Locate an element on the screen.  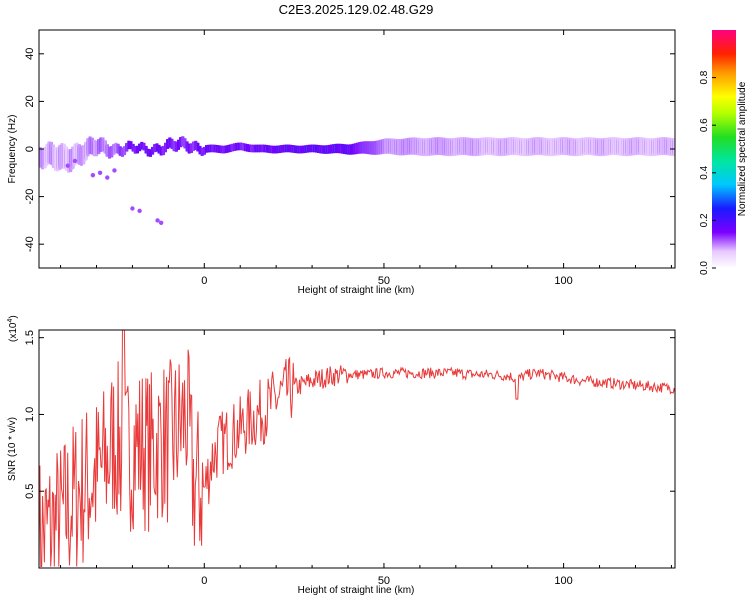
spectrogram-ytick-label: 0 is located at coordinates (30, 149).